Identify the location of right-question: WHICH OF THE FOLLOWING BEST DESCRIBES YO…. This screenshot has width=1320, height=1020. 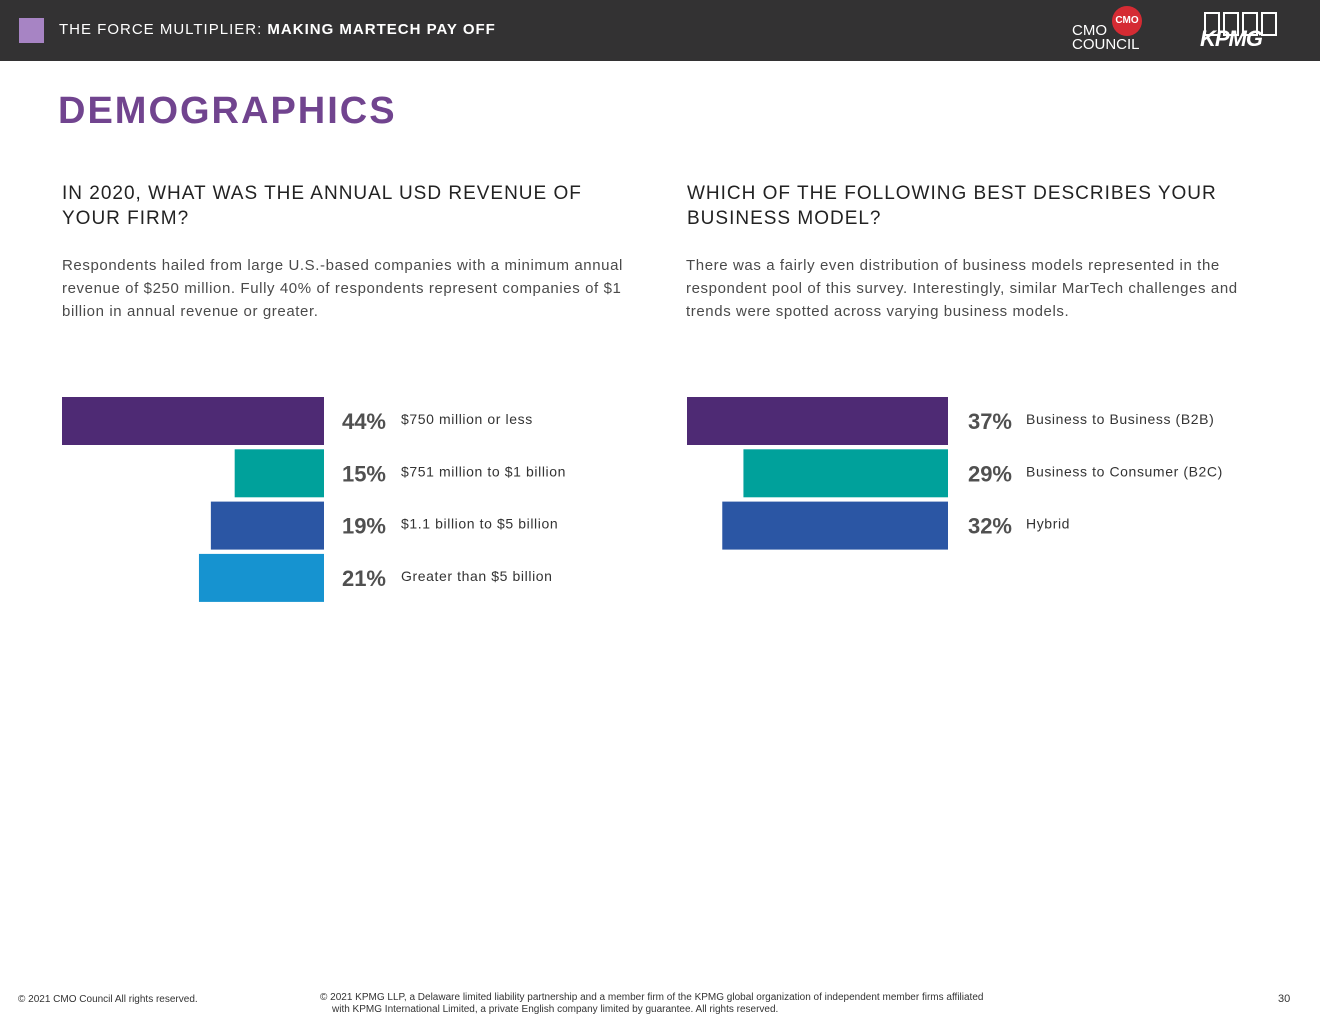
(952, 206).